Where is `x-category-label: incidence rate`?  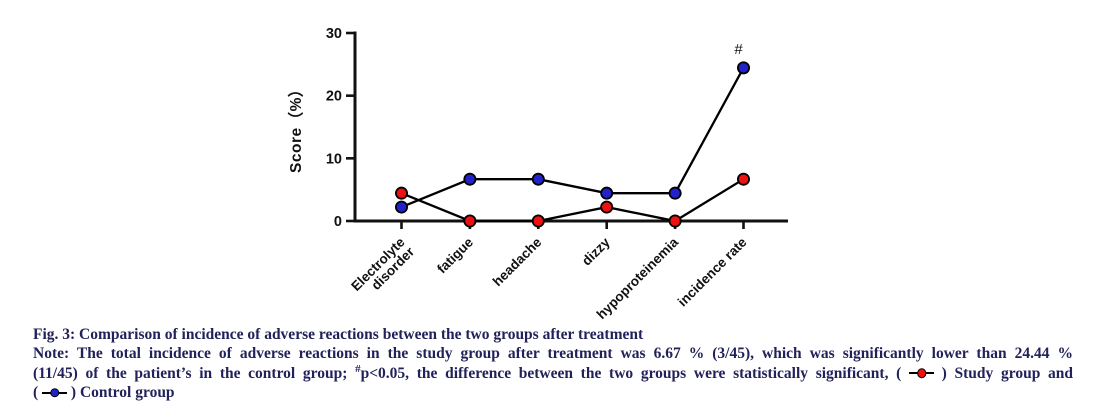
x-category-label: incidence rate is located at coordinates (712, 271).